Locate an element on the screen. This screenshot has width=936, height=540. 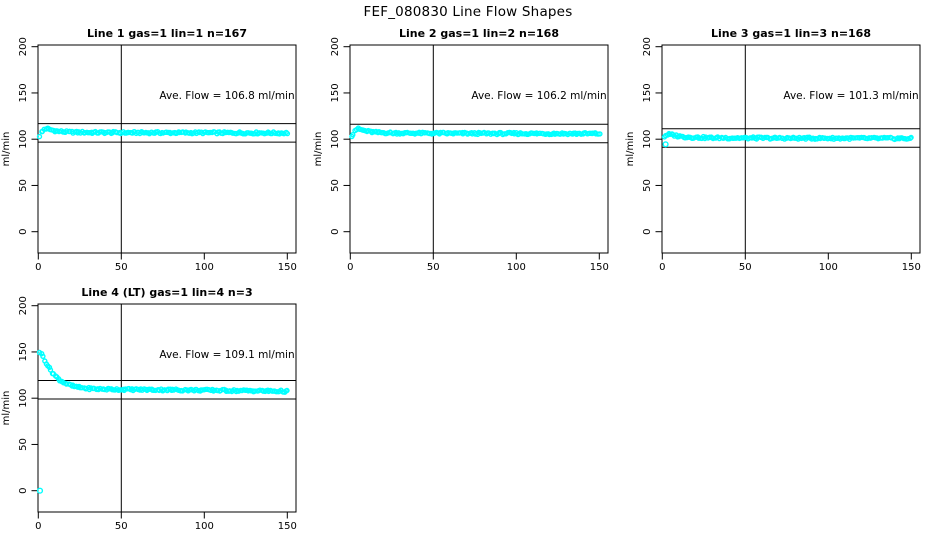
panel-title: Line 4 (LT) gas=1 lin=4 n=3 is located at coordinates (166, 292).